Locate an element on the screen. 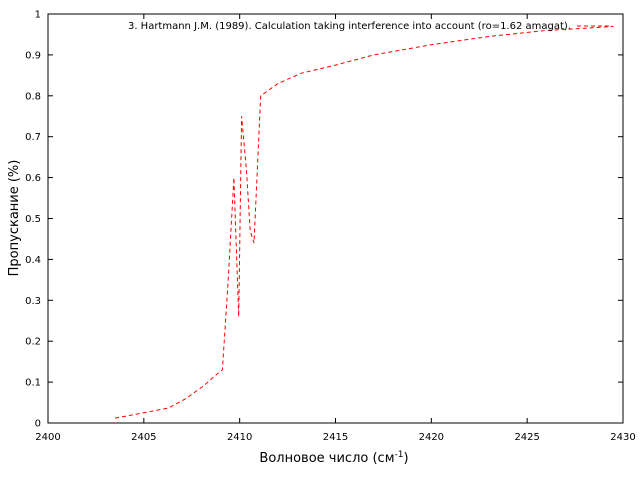 This screenshot has width=640, height=480. y-axis-title: Пропускание (%) is located at coordinates (14, 218).